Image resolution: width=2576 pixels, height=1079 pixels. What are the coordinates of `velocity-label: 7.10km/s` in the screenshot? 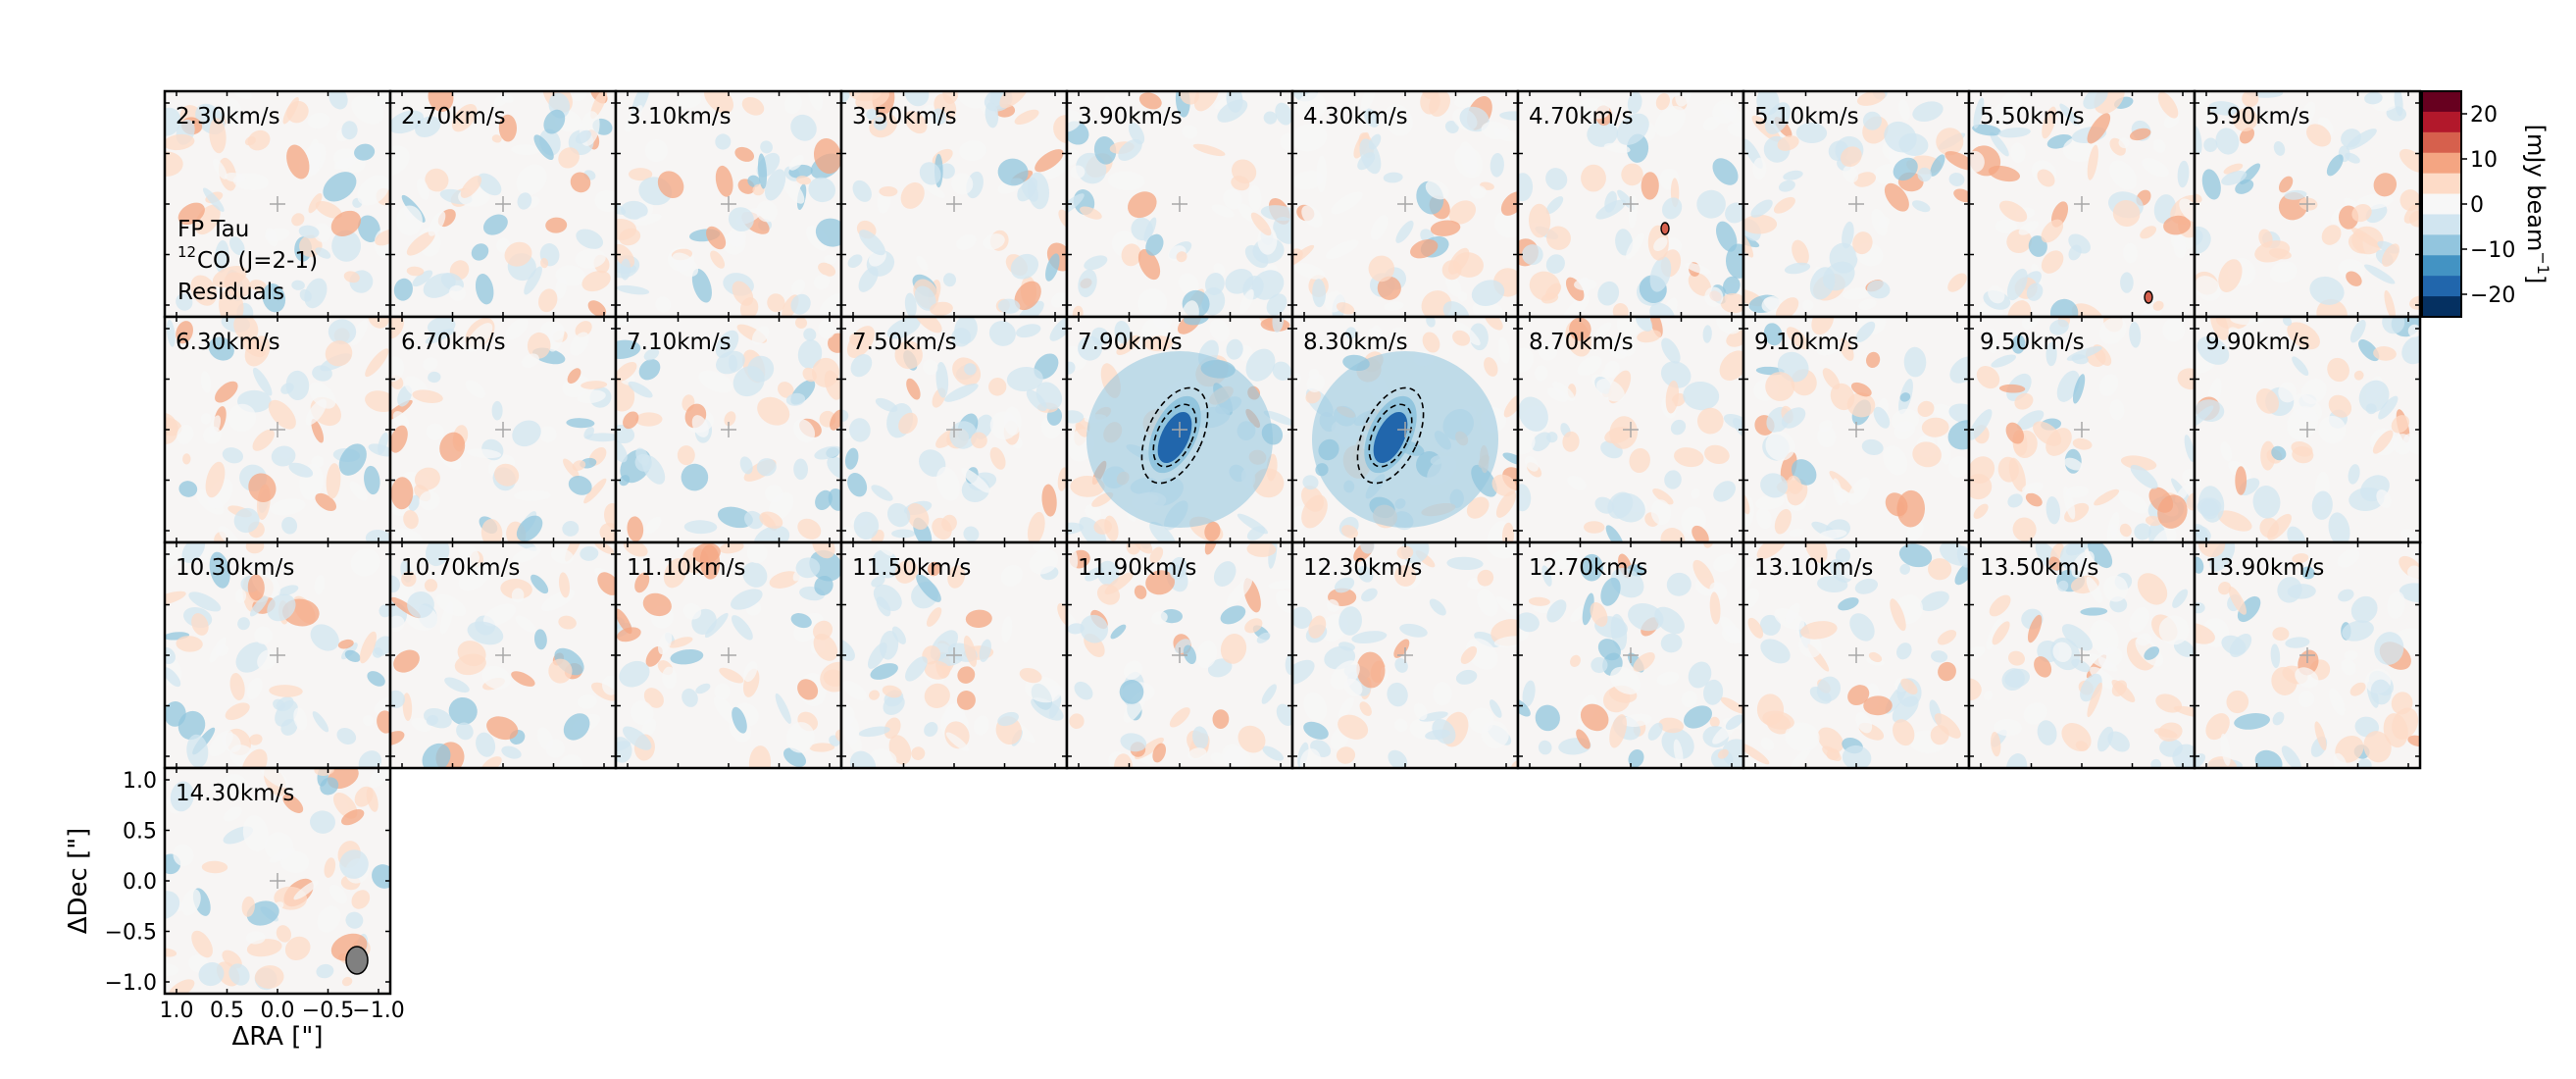 It's located at (680, 342).